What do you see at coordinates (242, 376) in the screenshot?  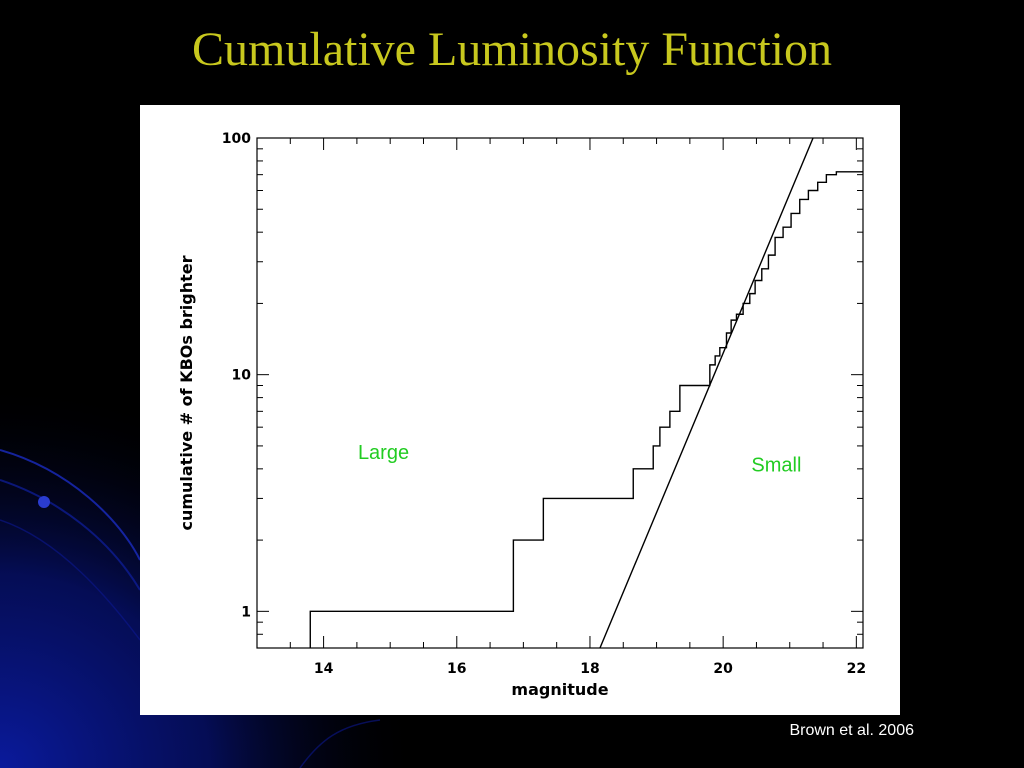 I see `y-tick-label: 10` at bounding box center [242, 376].